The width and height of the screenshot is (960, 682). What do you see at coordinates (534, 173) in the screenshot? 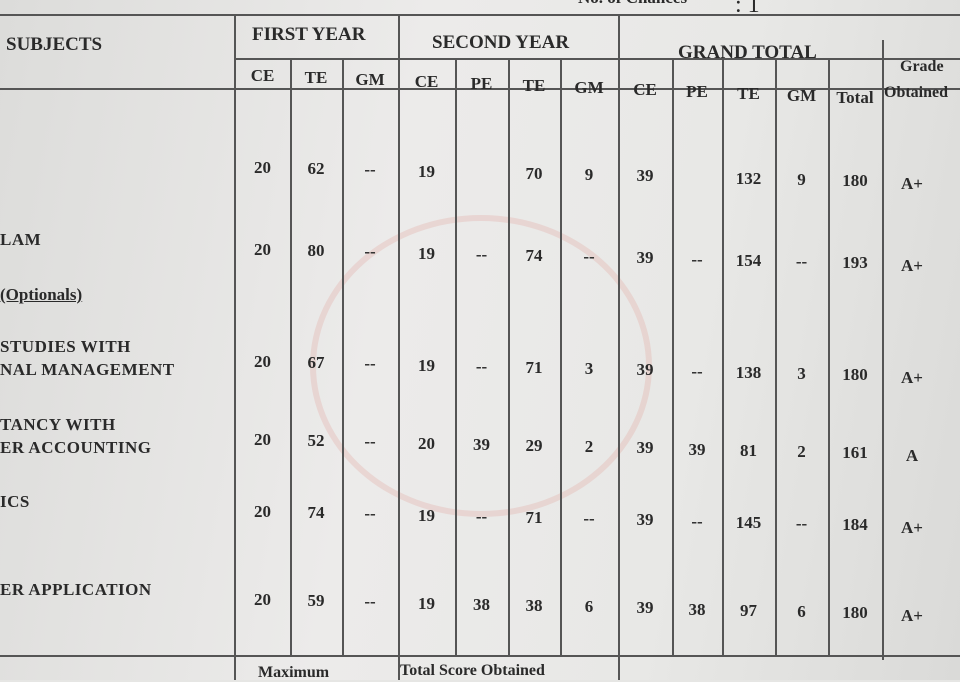
I see `mark-cell: 70` at bounding box center [534, 173].